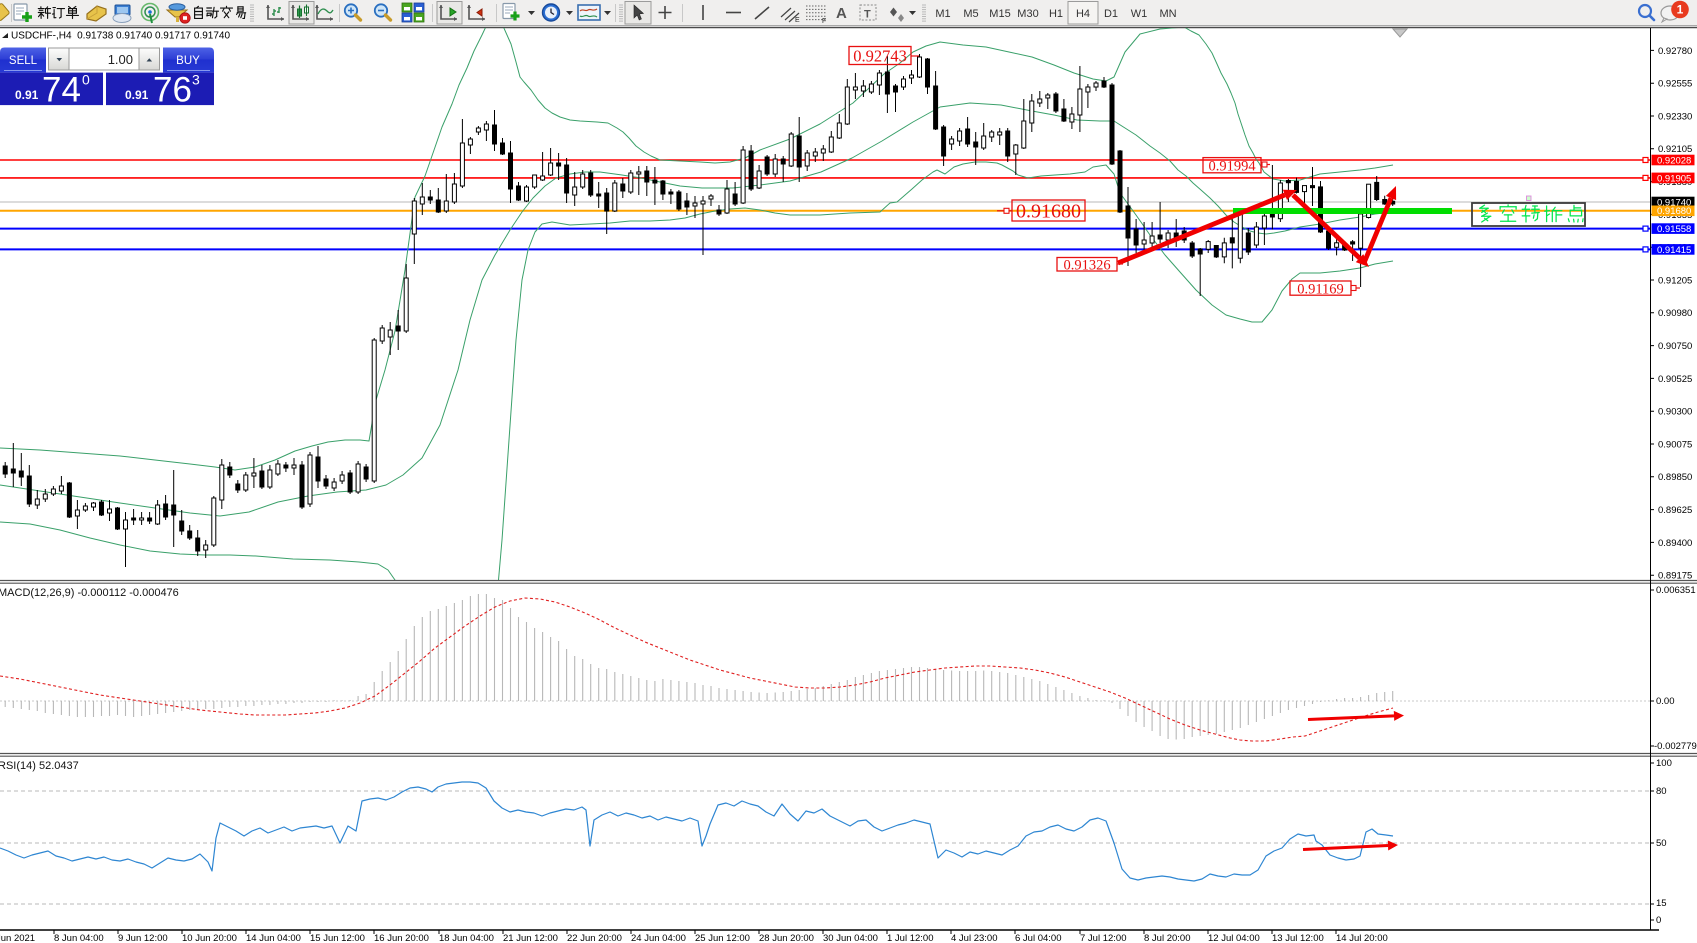  I want to click on svg-text: 21 Jun 12:00, so click(530, 938).